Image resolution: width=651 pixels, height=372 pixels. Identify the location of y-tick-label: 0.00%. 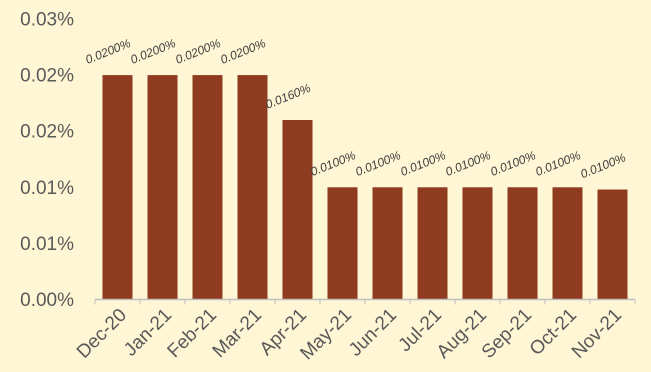
(47, 300).